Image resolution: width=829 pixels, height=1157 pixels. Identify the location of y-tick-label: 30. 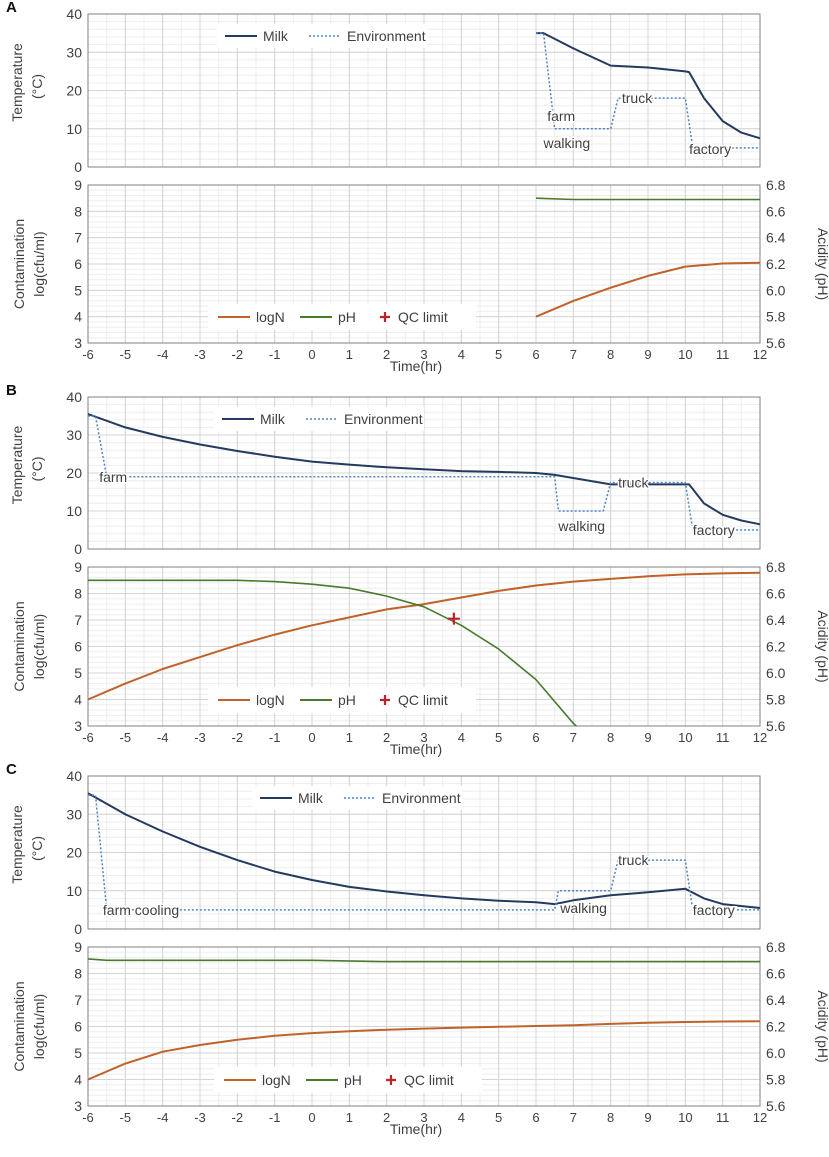
(74, 435).